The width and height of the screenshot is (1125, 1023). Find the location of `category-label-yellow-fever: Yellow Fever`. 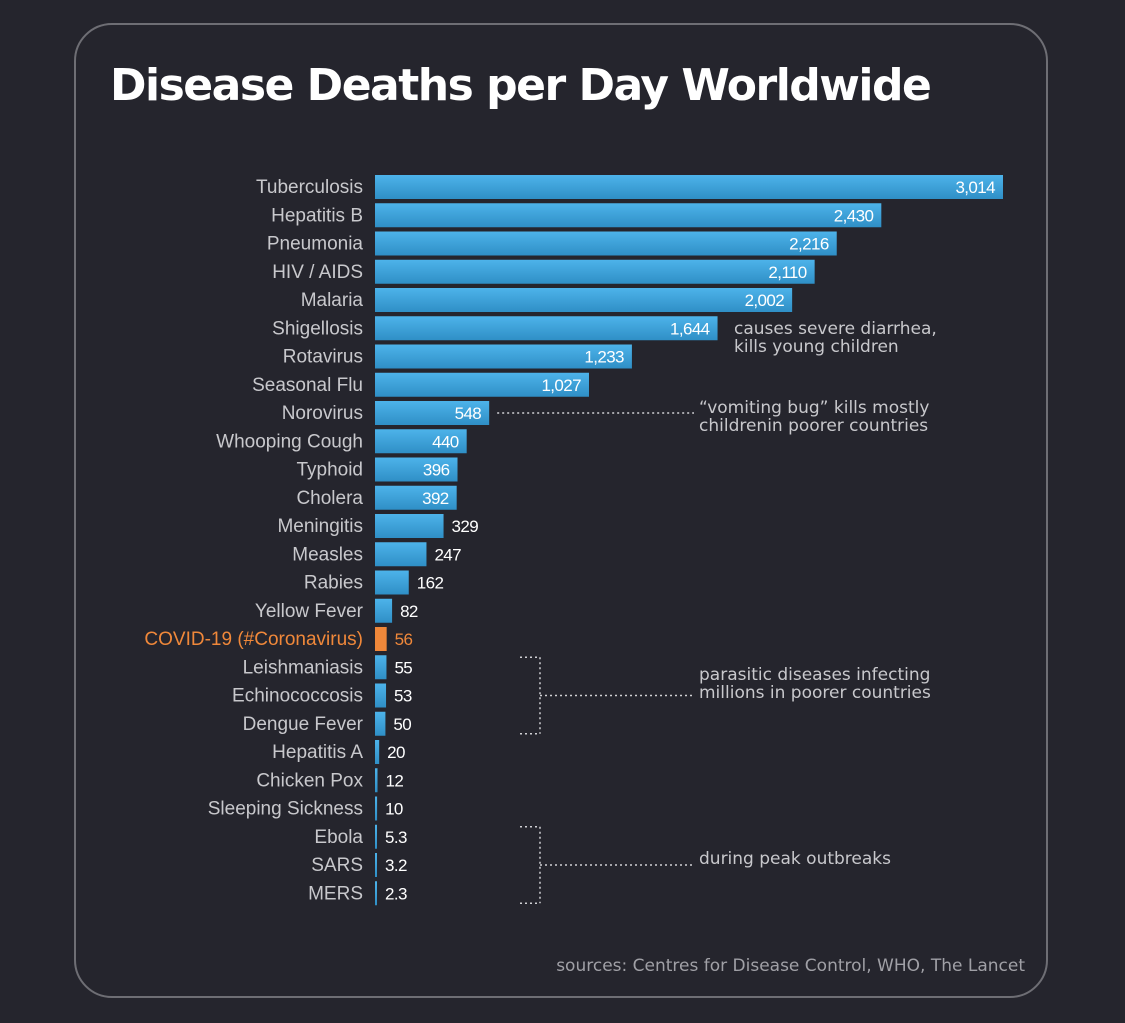

category-label-yellow-fever: Yellow Fever is located at coordinates (309, 611).